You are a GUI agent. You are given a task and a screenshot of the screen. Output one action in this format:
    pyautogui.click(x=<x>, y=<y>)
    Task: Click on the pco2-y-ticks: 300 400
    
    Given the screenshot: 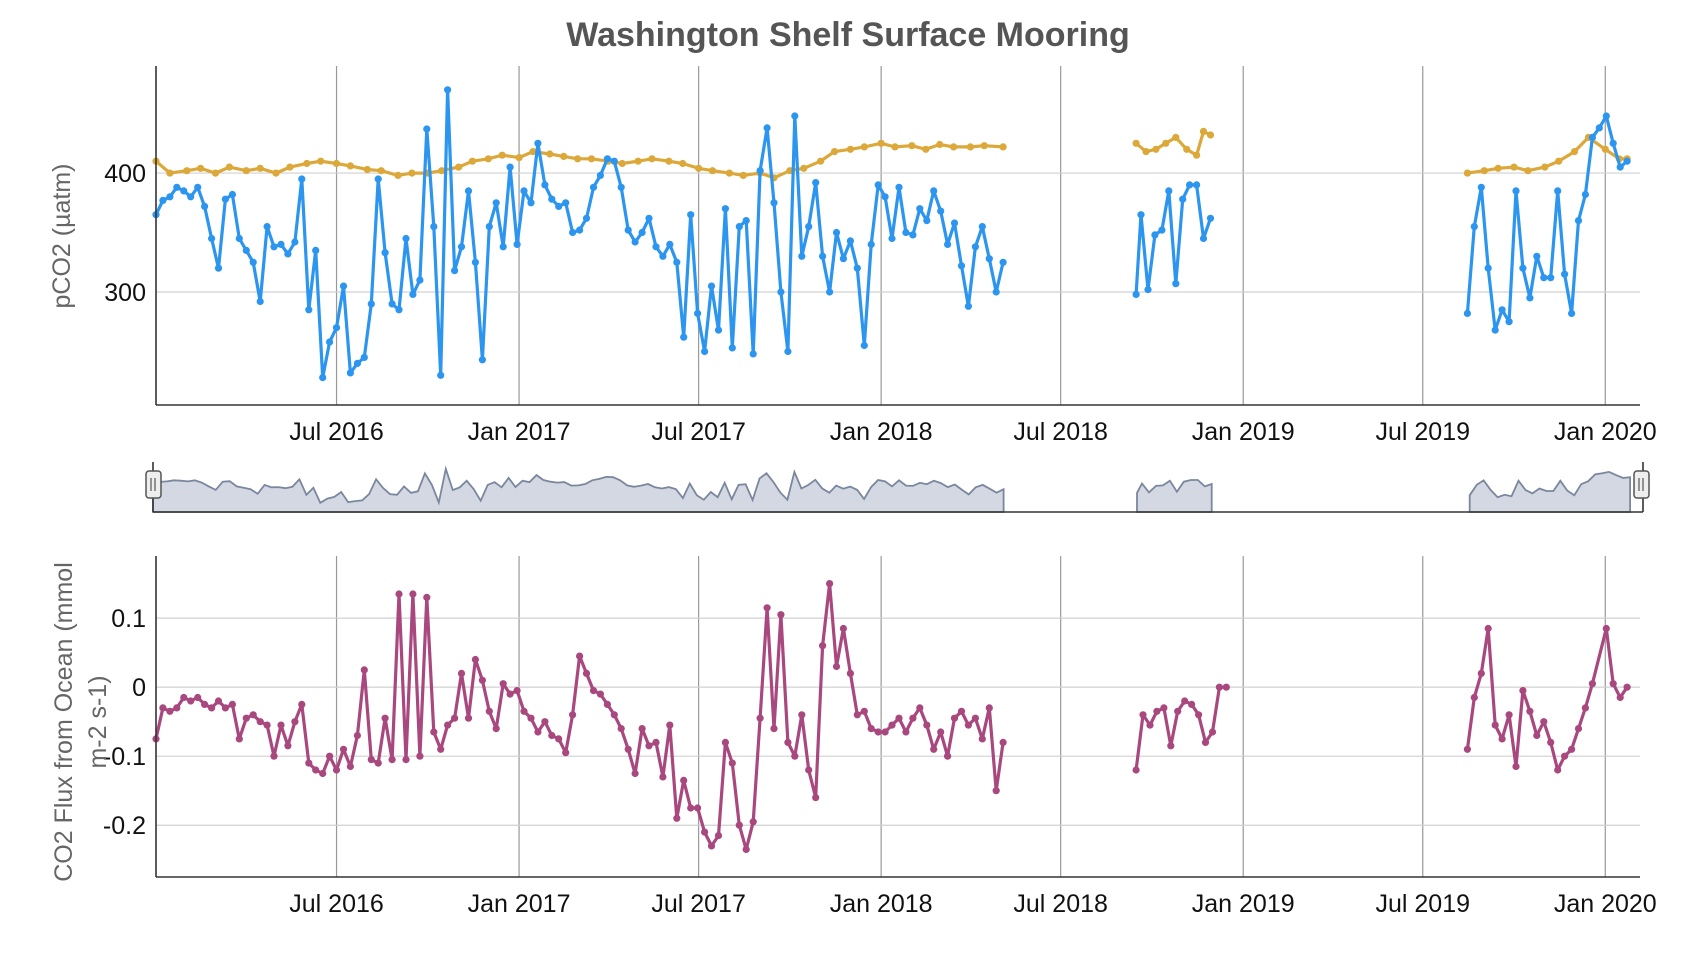 What is the action you would take?
    pyautogui.click(x=125, y=233)
    